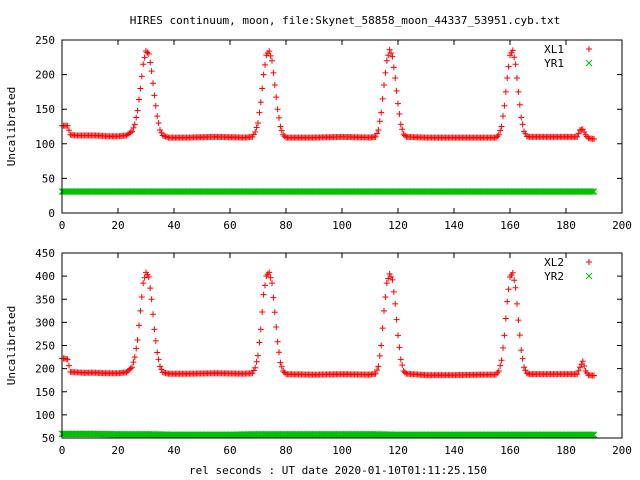 The image size is (640, 480). I want to click on legend-label: XL1, so click(554, 49).